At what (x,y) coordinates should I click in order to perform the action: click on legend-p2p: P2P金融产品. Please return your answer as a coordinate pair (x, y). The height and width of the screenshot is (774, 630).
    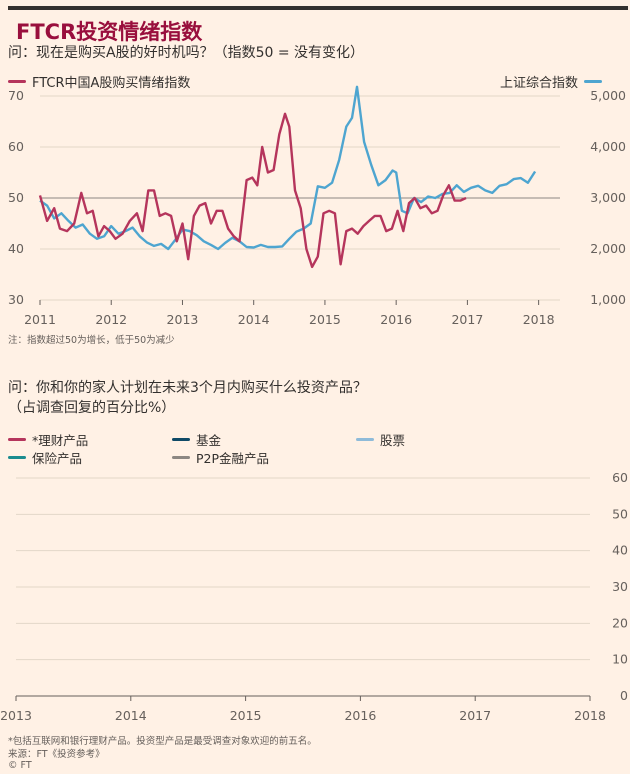
    Looking at the image, I should click on (220, 457).